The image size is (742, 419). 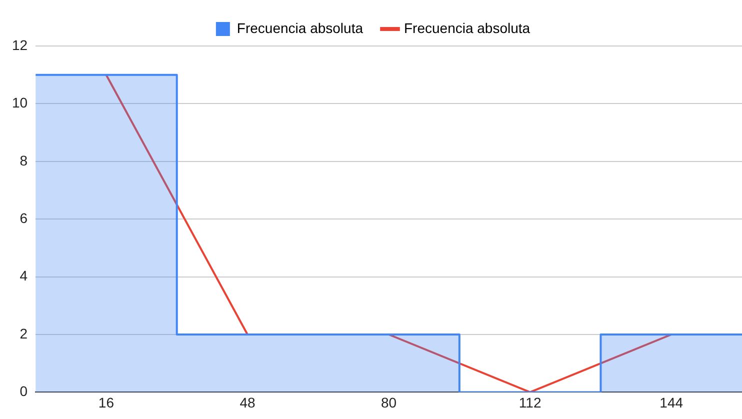 I want to click on x-tick-label: 80, so click(x=388, y=402).